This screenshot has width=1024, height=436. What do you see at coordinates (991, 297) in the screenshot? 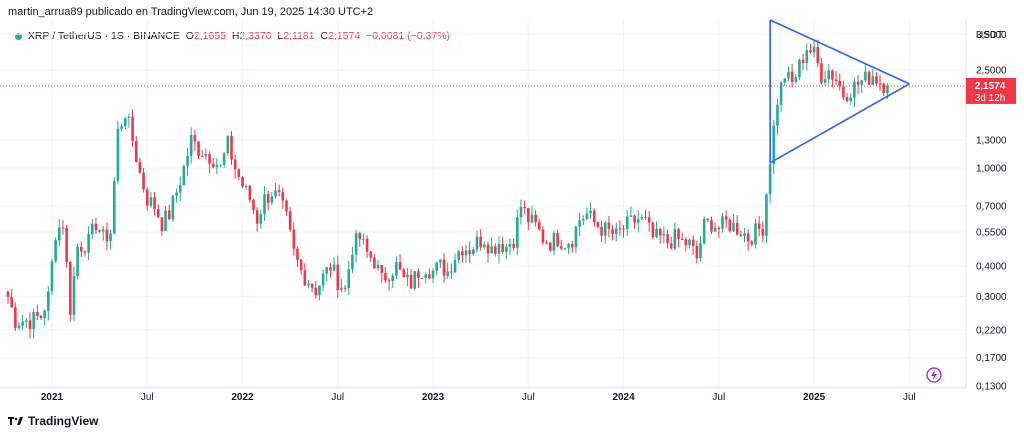
I see `price-tick-label: 0,3000` at bounding box center [991, 297].